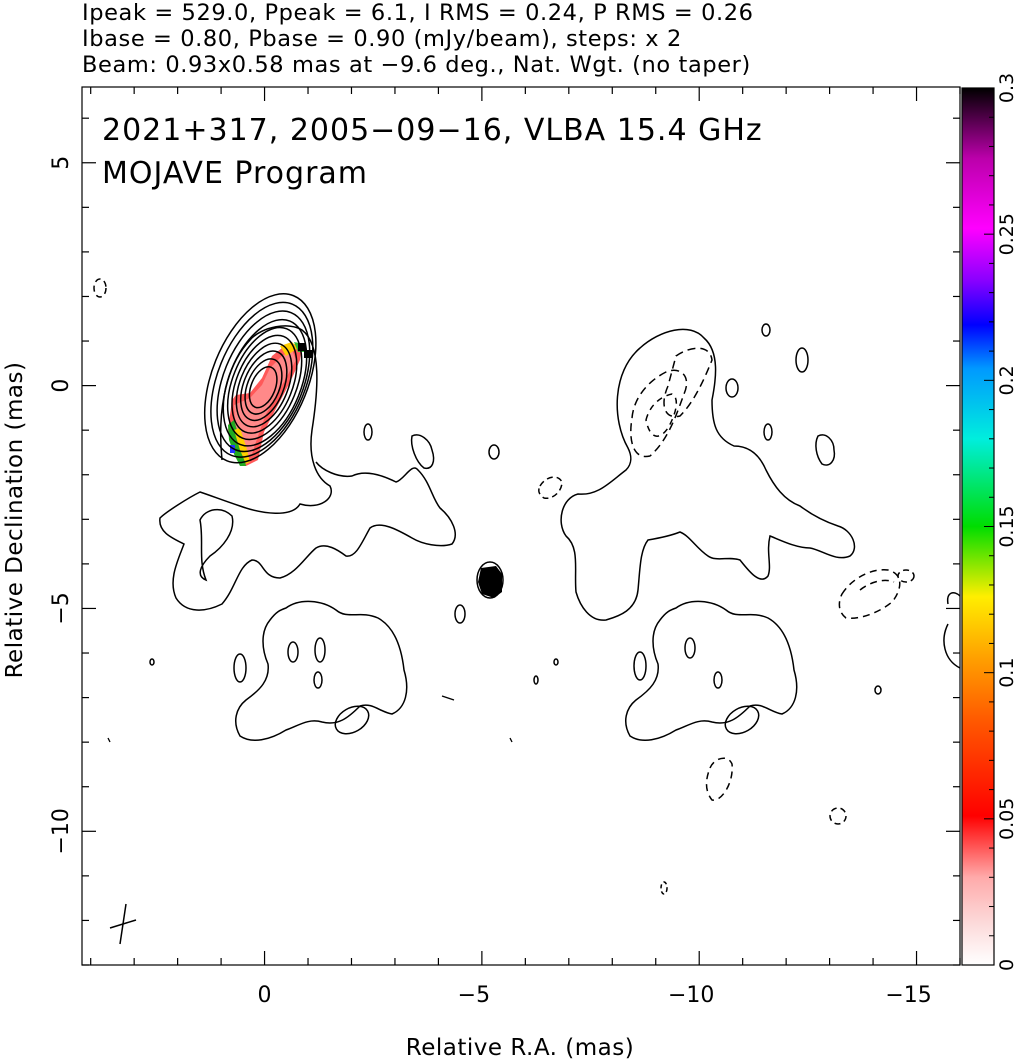  I want to click on colorbar-tick-label: 0.25, so click(1007, 234).